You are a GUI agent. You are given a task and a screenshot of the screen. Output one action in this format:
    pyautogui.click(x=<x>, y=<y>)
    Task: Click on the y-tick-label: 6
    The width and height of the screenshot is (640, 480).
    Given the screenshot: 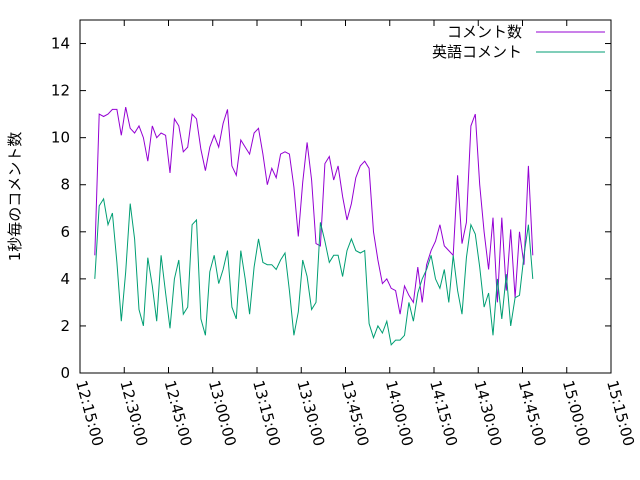 What is the action you would take?
    pyautogui.click(x=65, y=232)
    